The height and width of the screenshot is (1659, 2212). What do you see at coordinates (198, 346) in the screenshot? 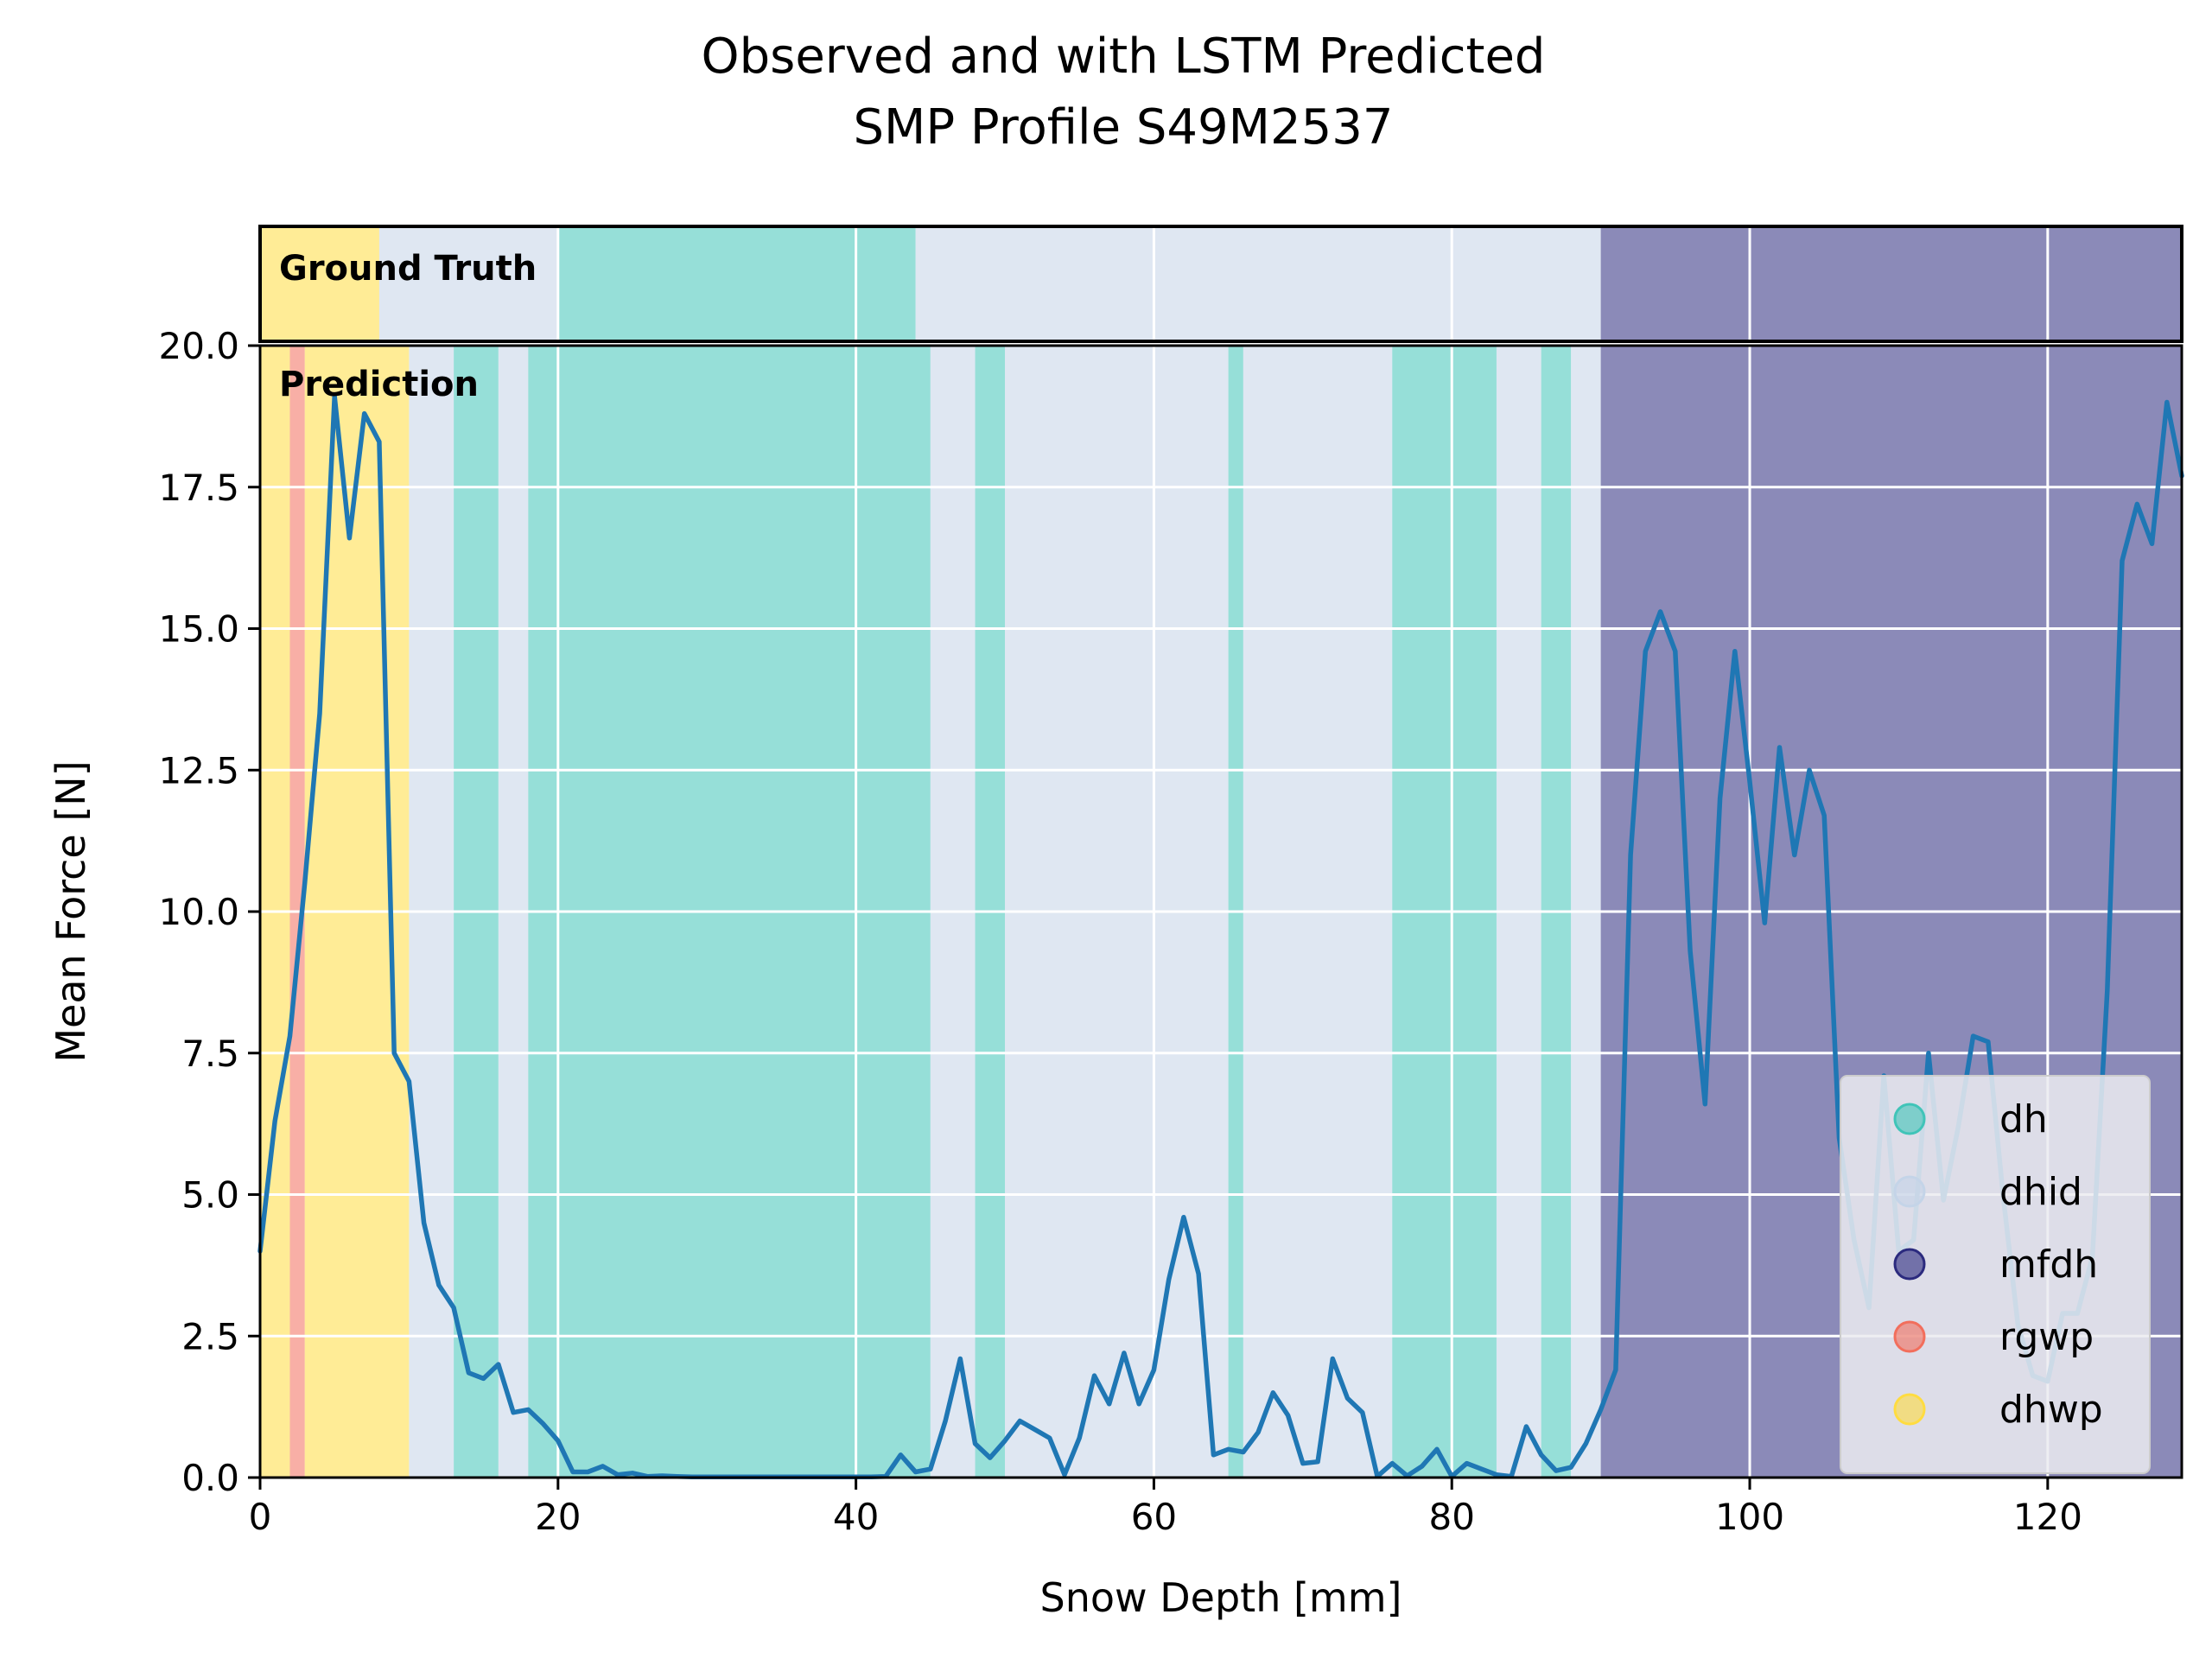
I see `y-tick-label: 20.0` at bounding box center [198, 346].